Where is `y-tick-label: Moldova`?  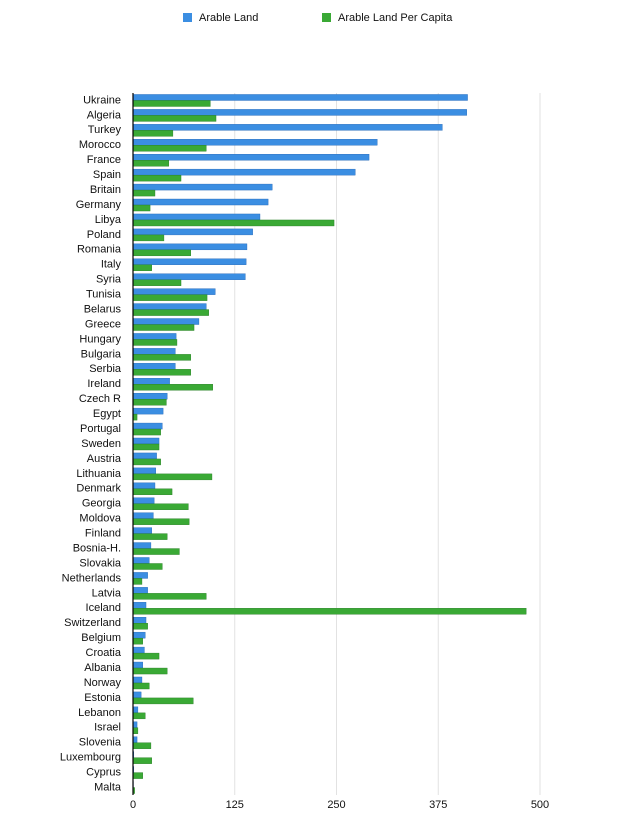
y-tick-label: Moldova is located at coordinates (100, 519).